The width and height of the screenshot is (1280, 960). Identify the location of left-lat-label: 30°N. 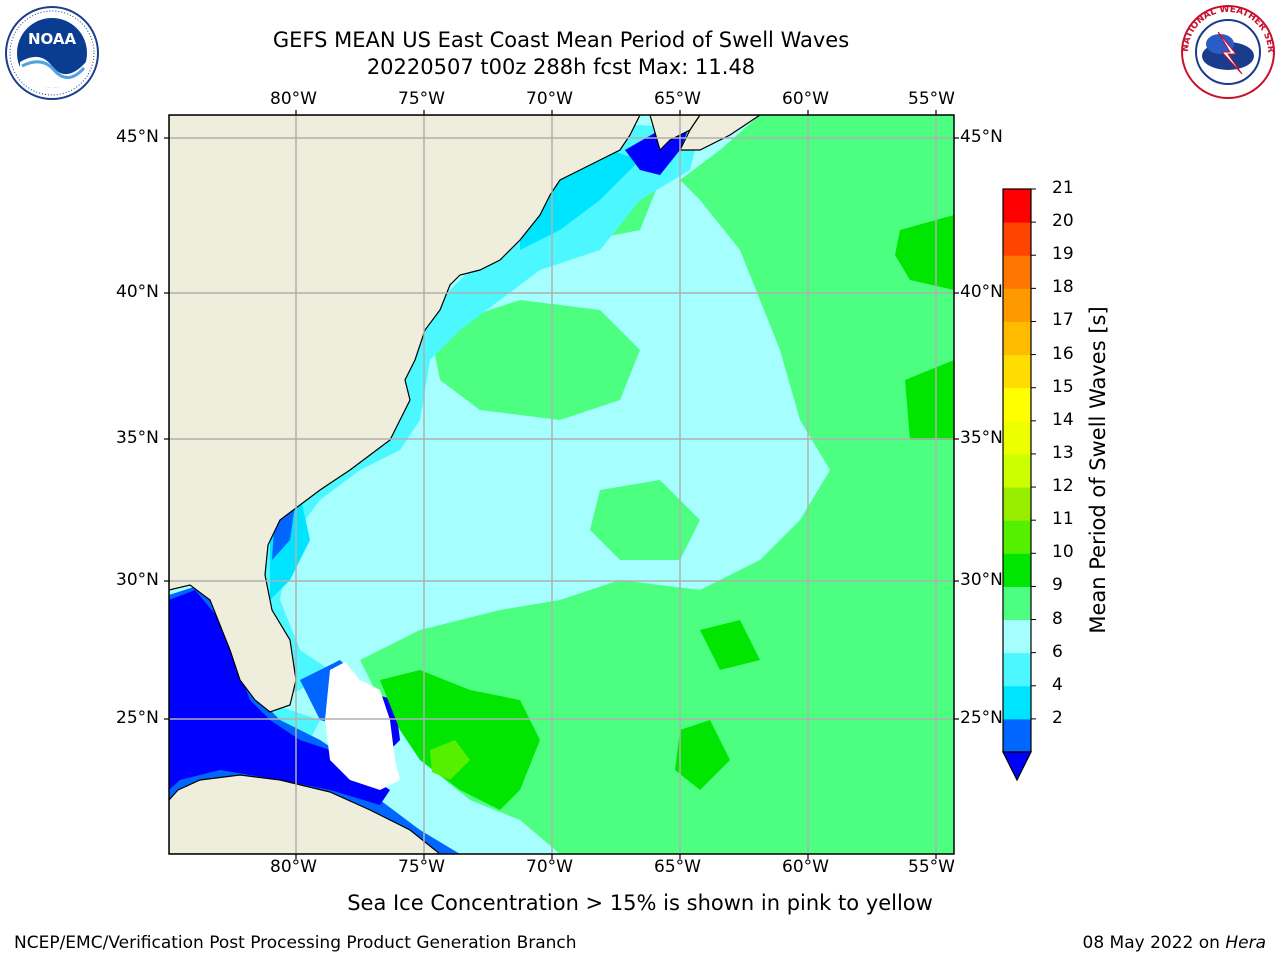
(137, 580).